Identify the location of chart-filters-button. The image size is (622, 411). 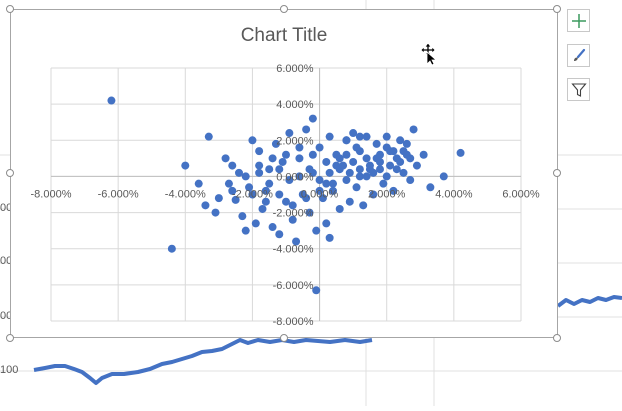
(578, 89).